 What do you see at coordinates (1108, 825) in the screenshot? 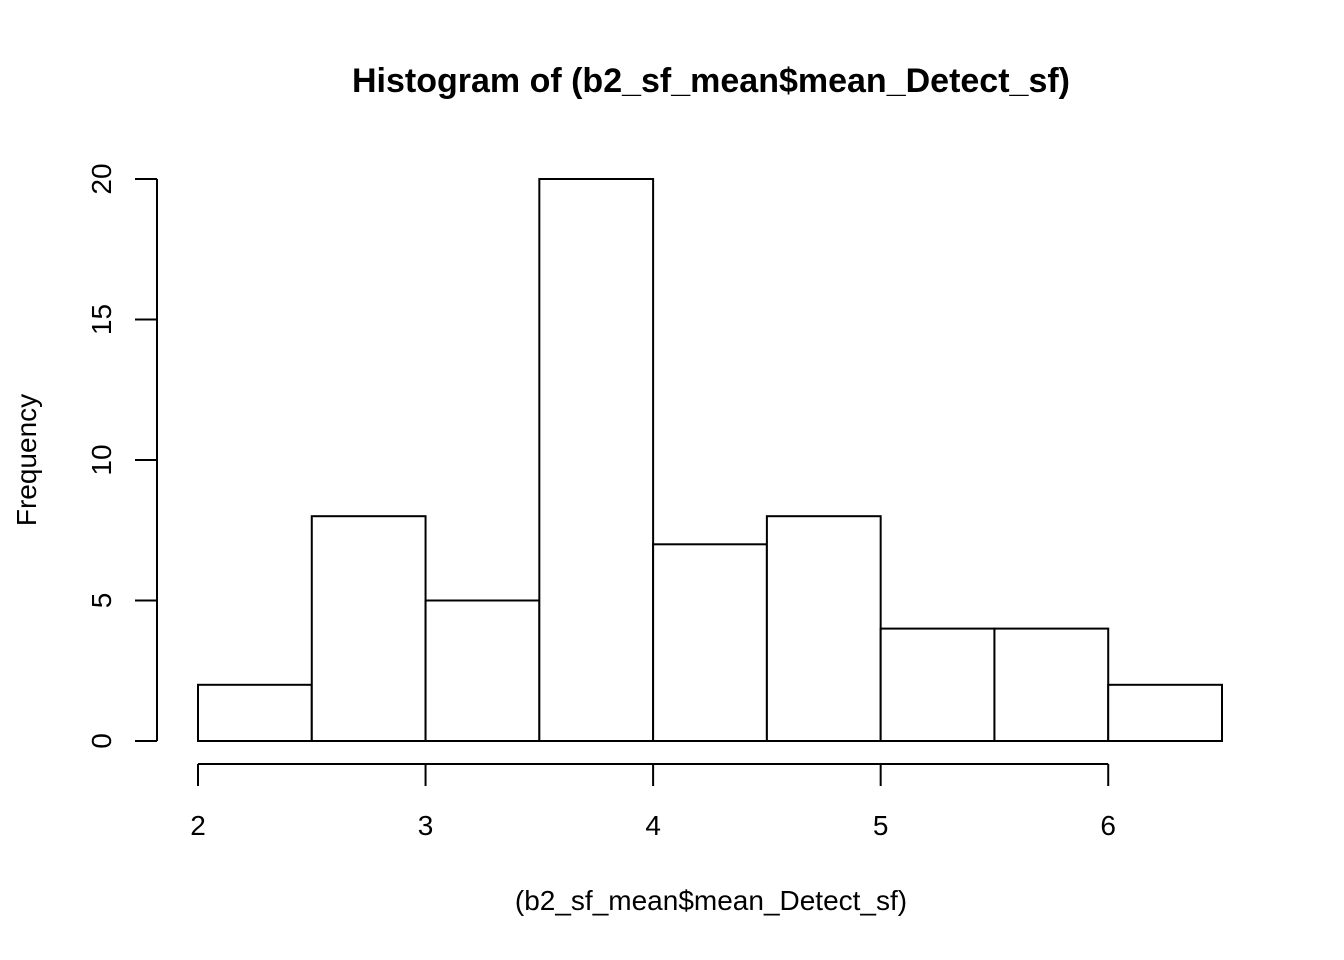
I see `x-tick-label-4: 6` at bounding box center [1108, 825].